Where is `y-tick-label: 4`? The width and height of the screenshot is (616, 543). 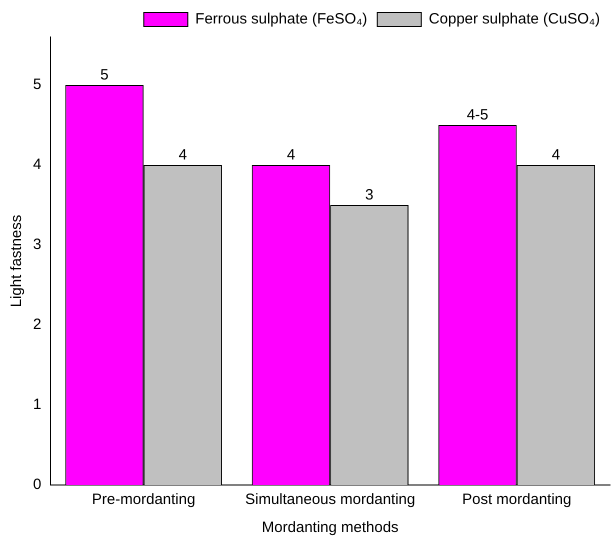 y-tick-label: 4 is located at coordinates (37, 165).